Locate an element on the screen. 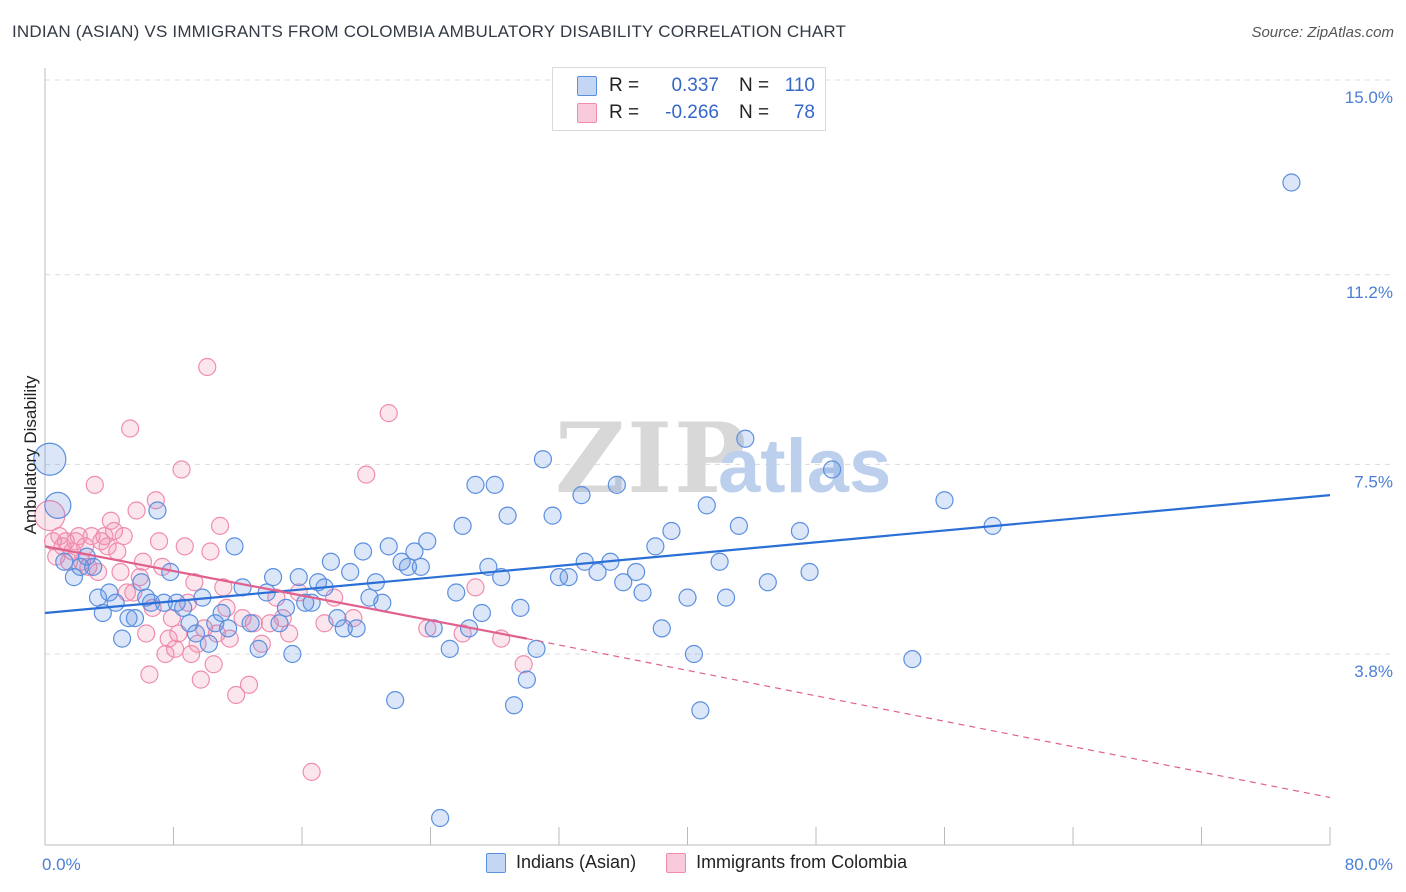 The height and width of the screenshot is (892, 1406). legend-r-label: R = is located at coordinates (624, 112).